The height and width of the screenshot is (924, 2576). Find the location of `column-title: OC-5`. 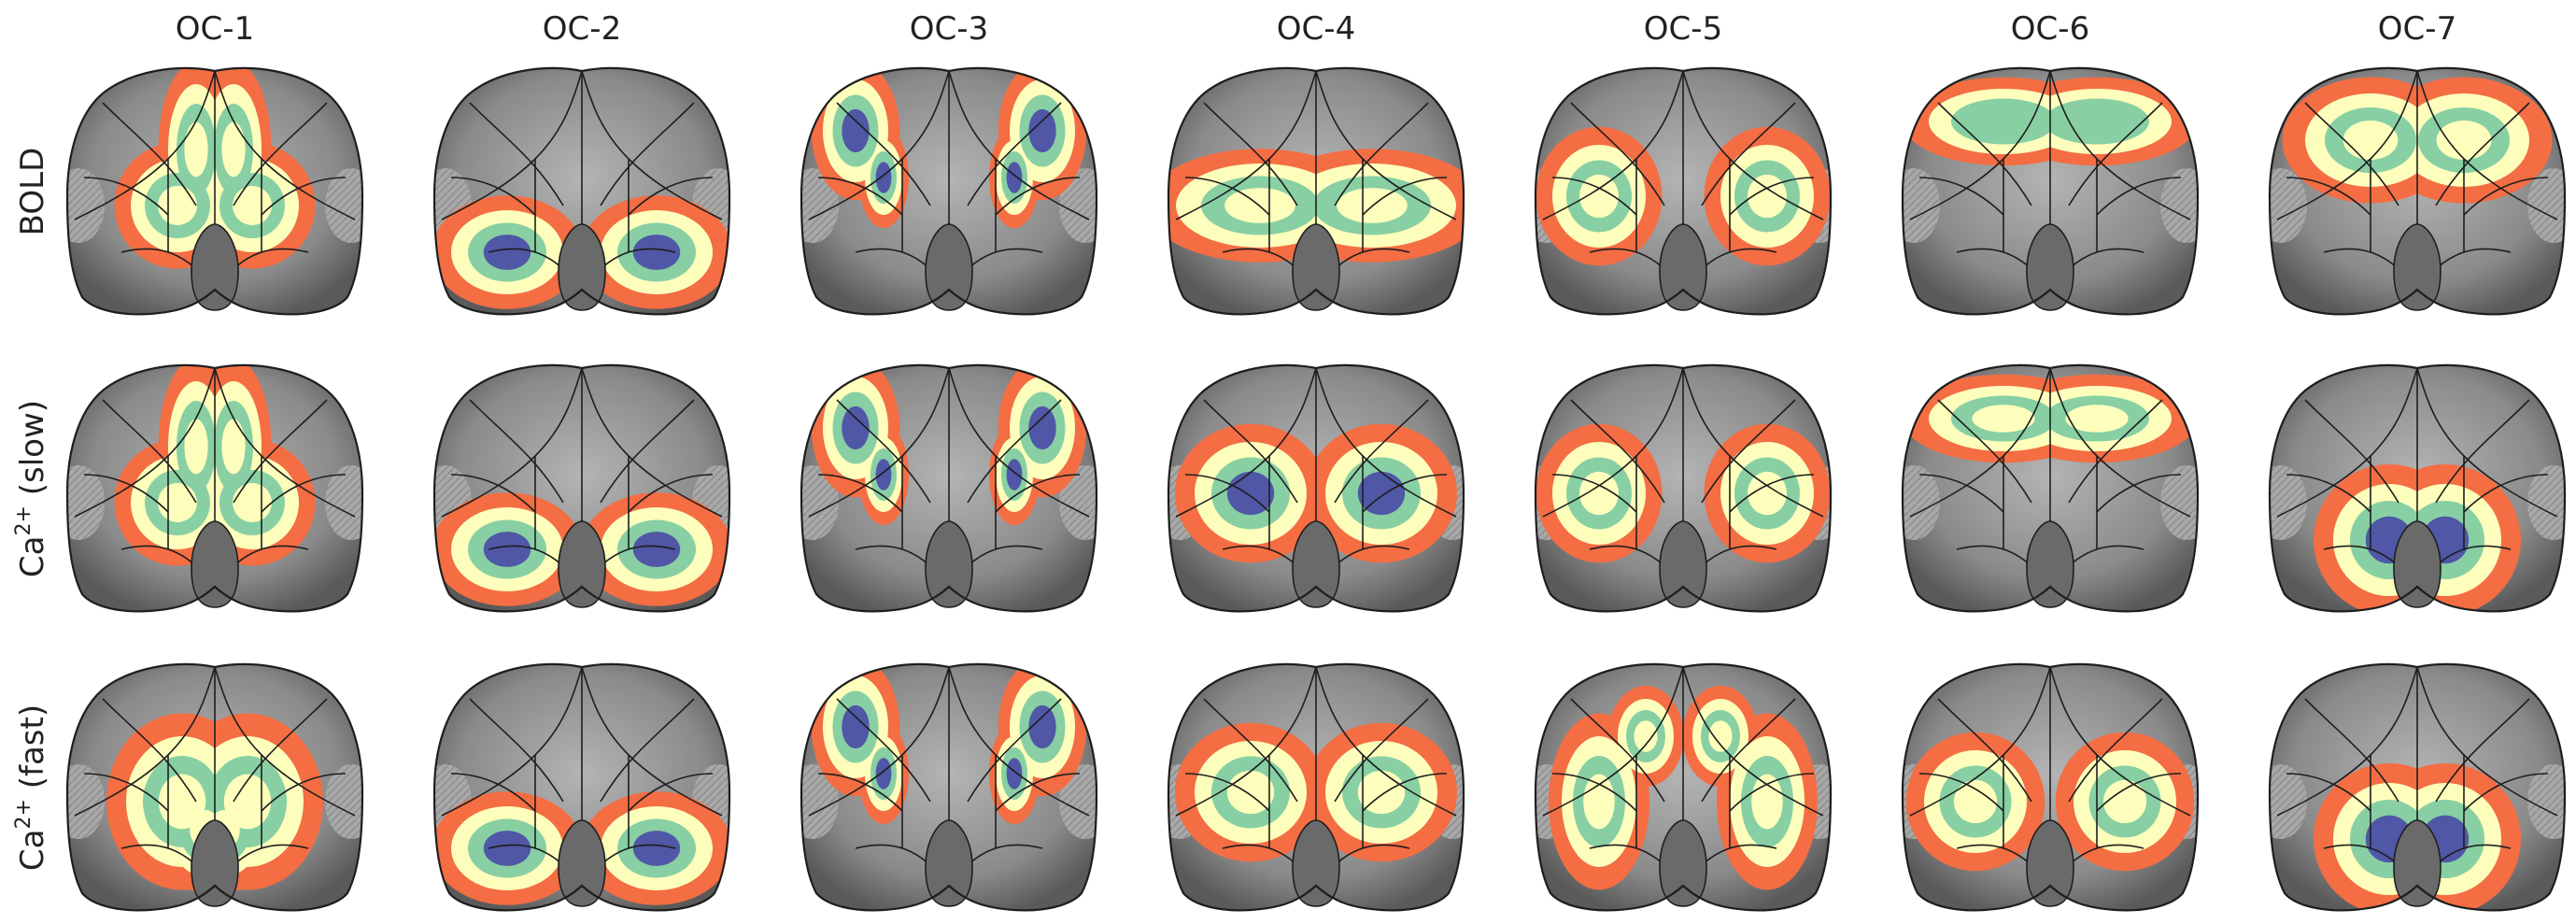

column-title: OC-5 is located at coordinates (1683, 29).